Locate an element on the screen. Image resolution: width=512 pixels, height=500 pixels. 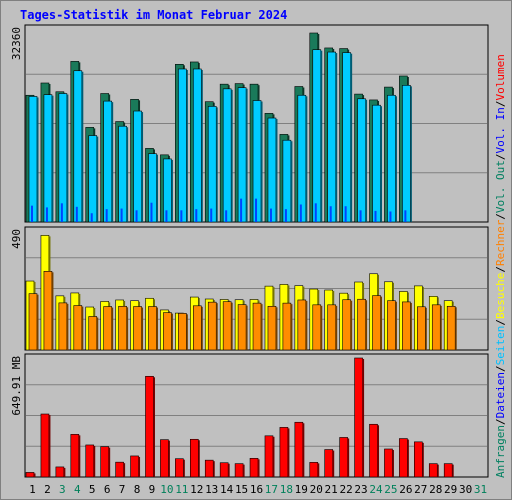
x-tick-label: 6 is located at coordinates (107, 489).